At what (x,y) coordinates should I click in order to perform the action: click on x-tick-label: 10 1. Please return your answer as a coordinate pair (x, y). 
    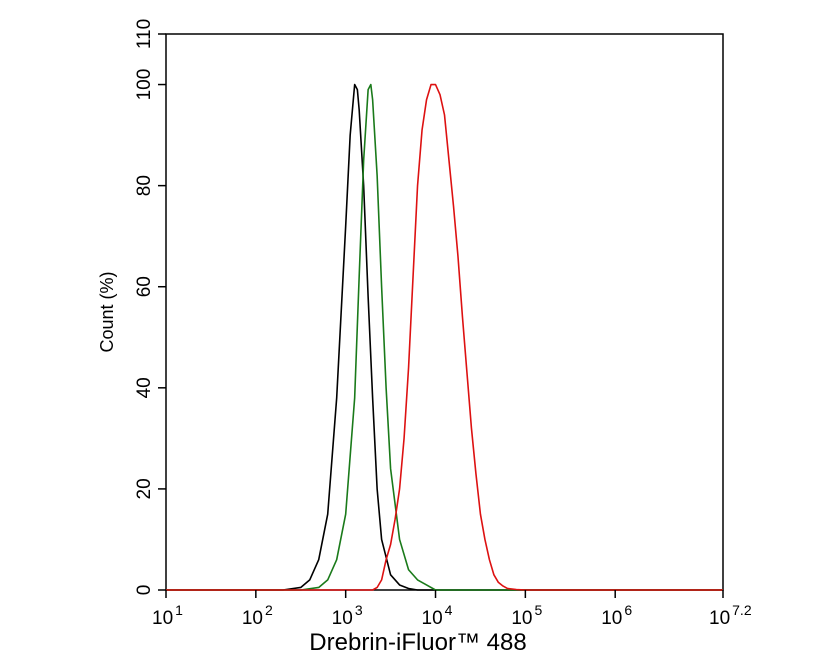
    Looking at the image, I should click on (167, 615).